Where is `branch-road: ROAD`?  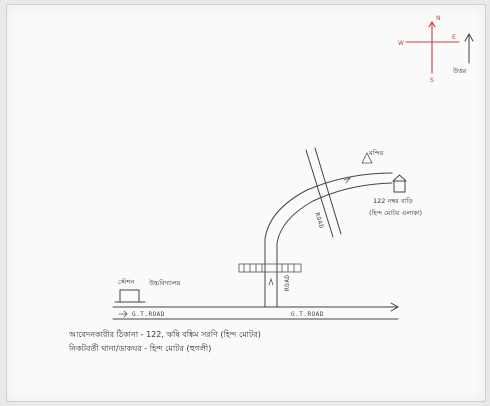
branch-road: ROAD is located at coordinates (315, 240).